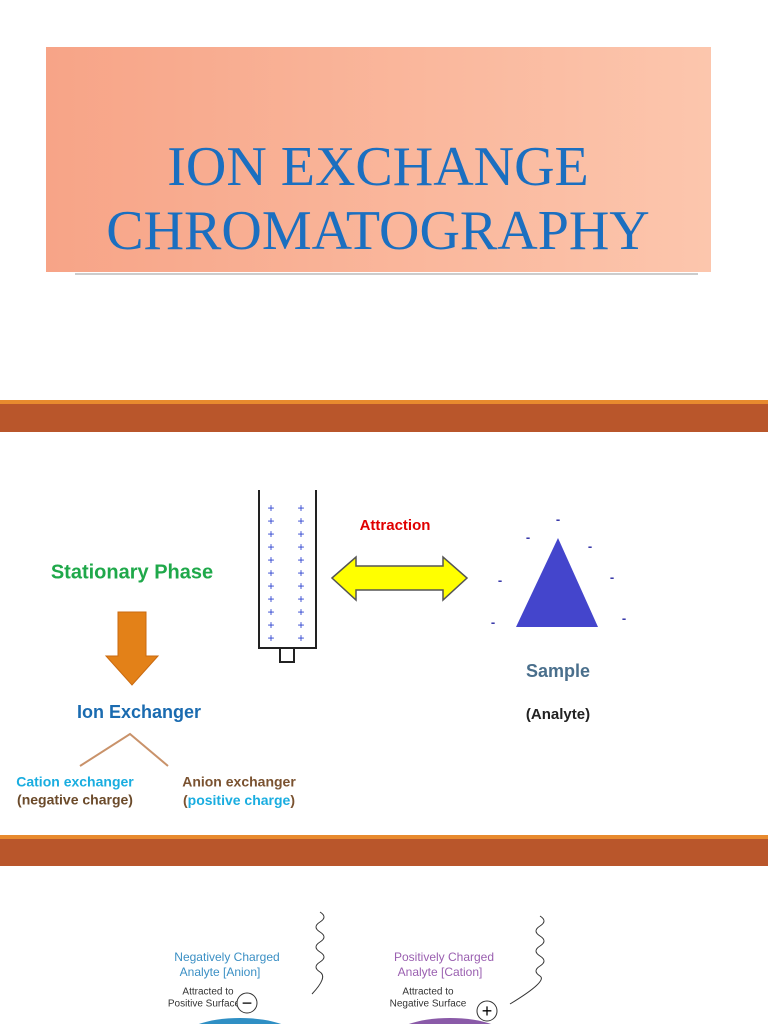  What do you see at coordinates (378, 231) in the screenshot?
I see `title-line: CHROMATOGRAPHY` at bounding box center [378, 231].